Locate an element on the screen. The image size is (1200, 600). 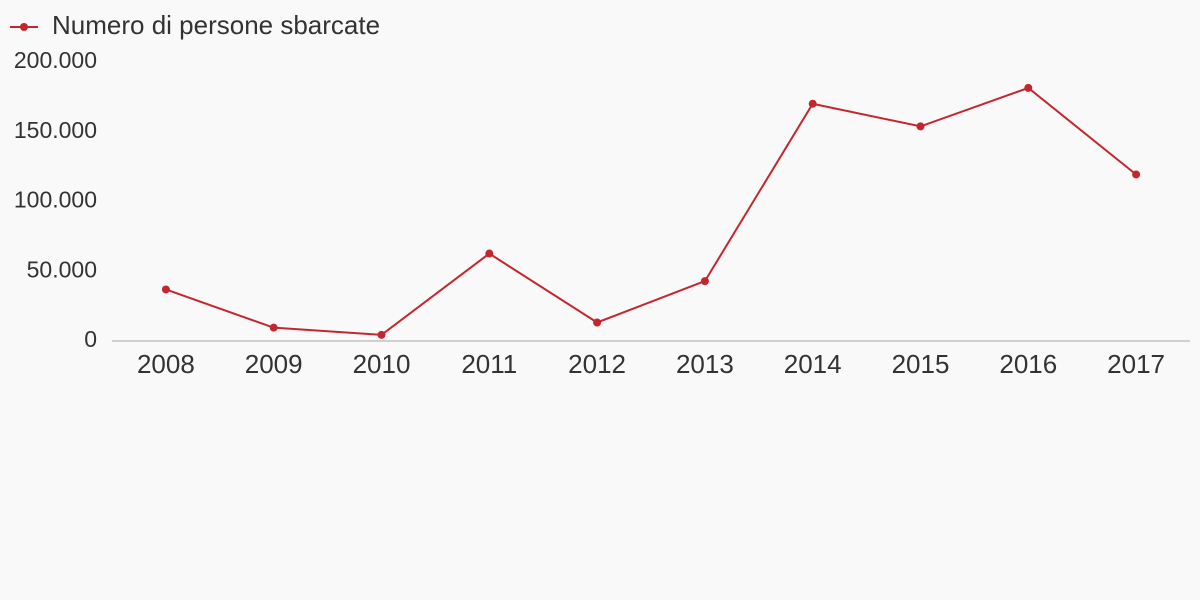
x-tick-label: 2008 is located at coordinates (166, 364).